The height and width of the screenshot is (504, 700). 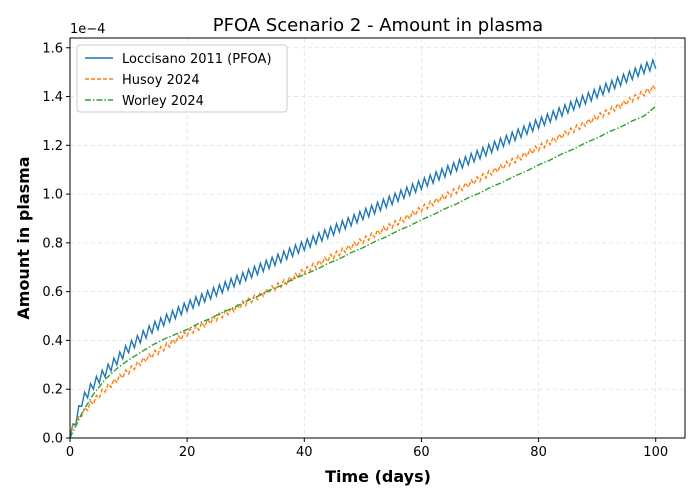 What do you see at coordinates (187, 452) in the screenshot?
I see `x-tick-label: 20` at bounding box center [187, 452].